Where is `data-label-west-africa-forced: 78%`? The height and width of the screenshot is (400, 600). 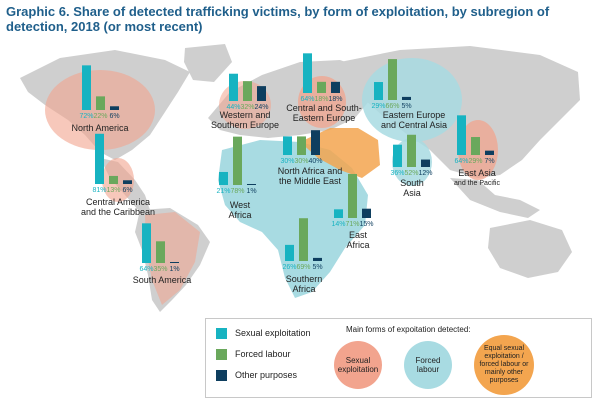 data-label-west-africa-forced: 78% is located at coordinates (237, 191).